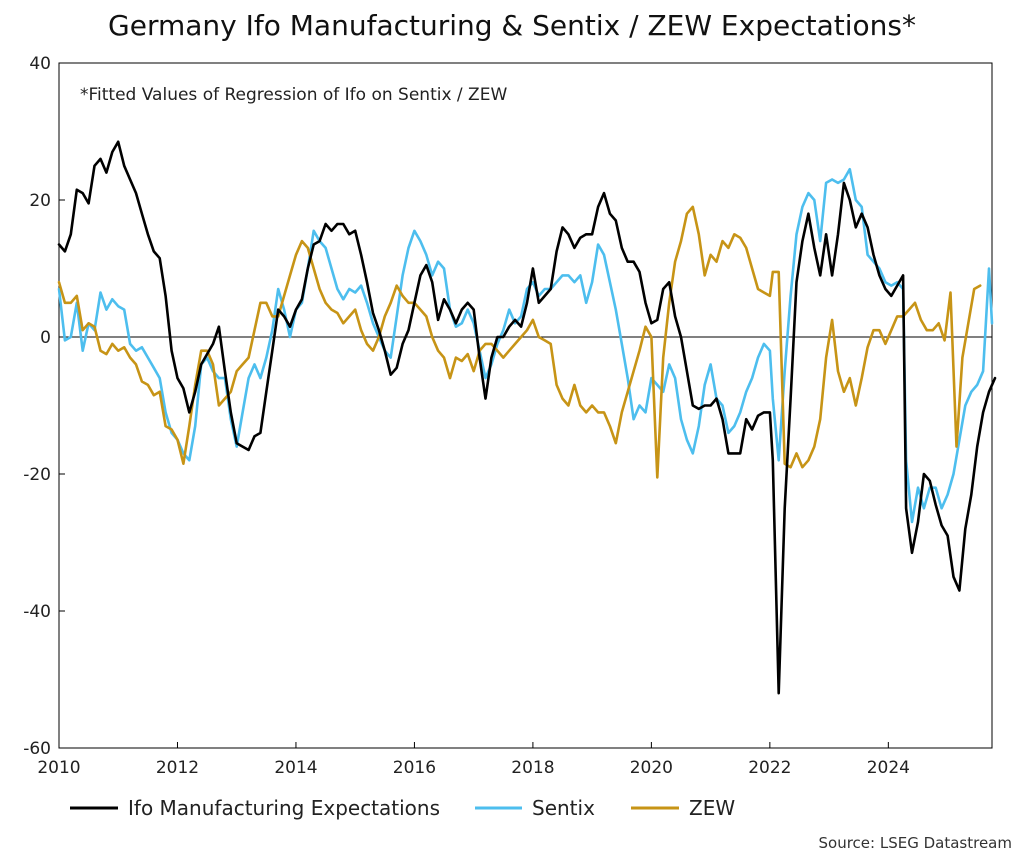 Image resolution: width=1024 pixels, height=857 pixels. What do you see at coordinates (769, 768) in the screenshot?
I see `x-tick-label: 2022` at bounding box center [769, 768].